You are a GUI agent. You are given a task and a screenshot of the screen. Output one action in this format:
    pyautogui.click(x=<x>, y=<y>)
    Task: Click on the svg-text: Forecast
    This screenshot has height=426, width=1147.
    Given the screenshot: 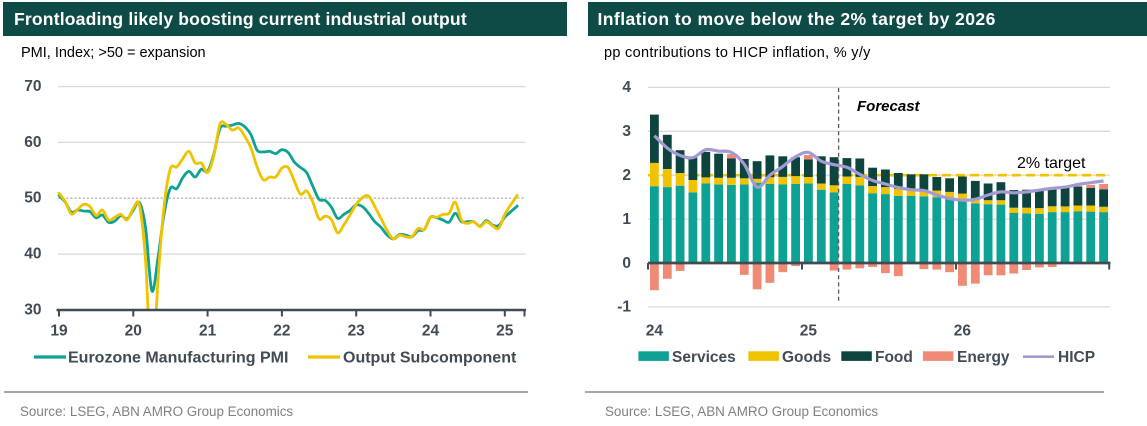 What is the action you would take?
    pyautogui.click(x=889, y=106)
    